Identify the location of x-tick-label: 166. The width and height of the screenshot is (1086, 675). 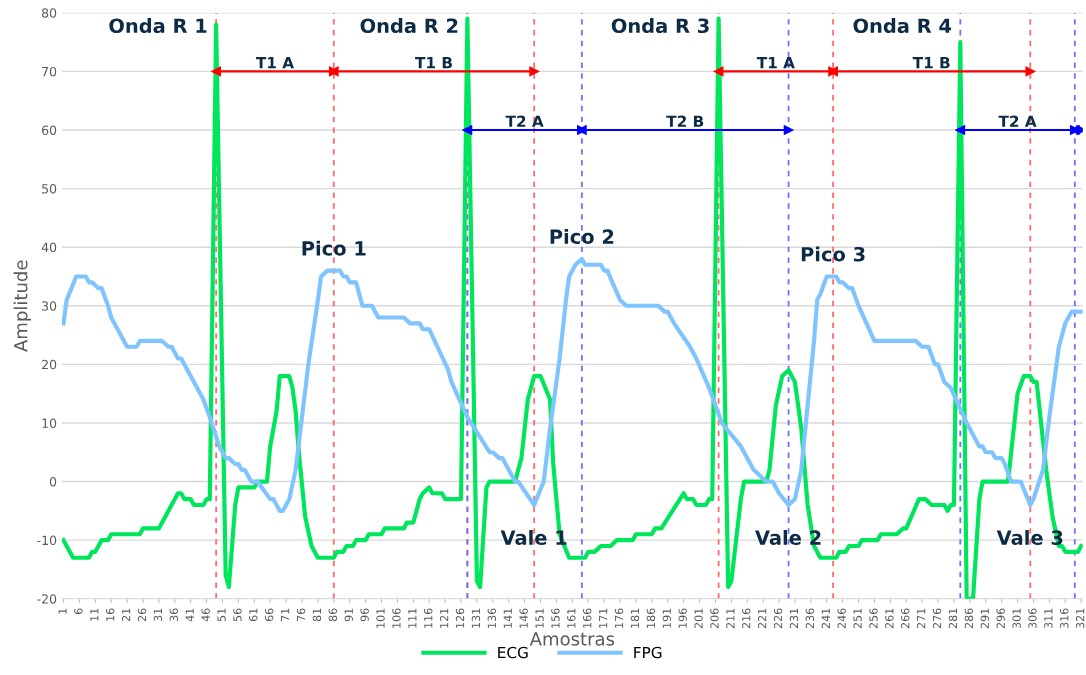
(587, 618).